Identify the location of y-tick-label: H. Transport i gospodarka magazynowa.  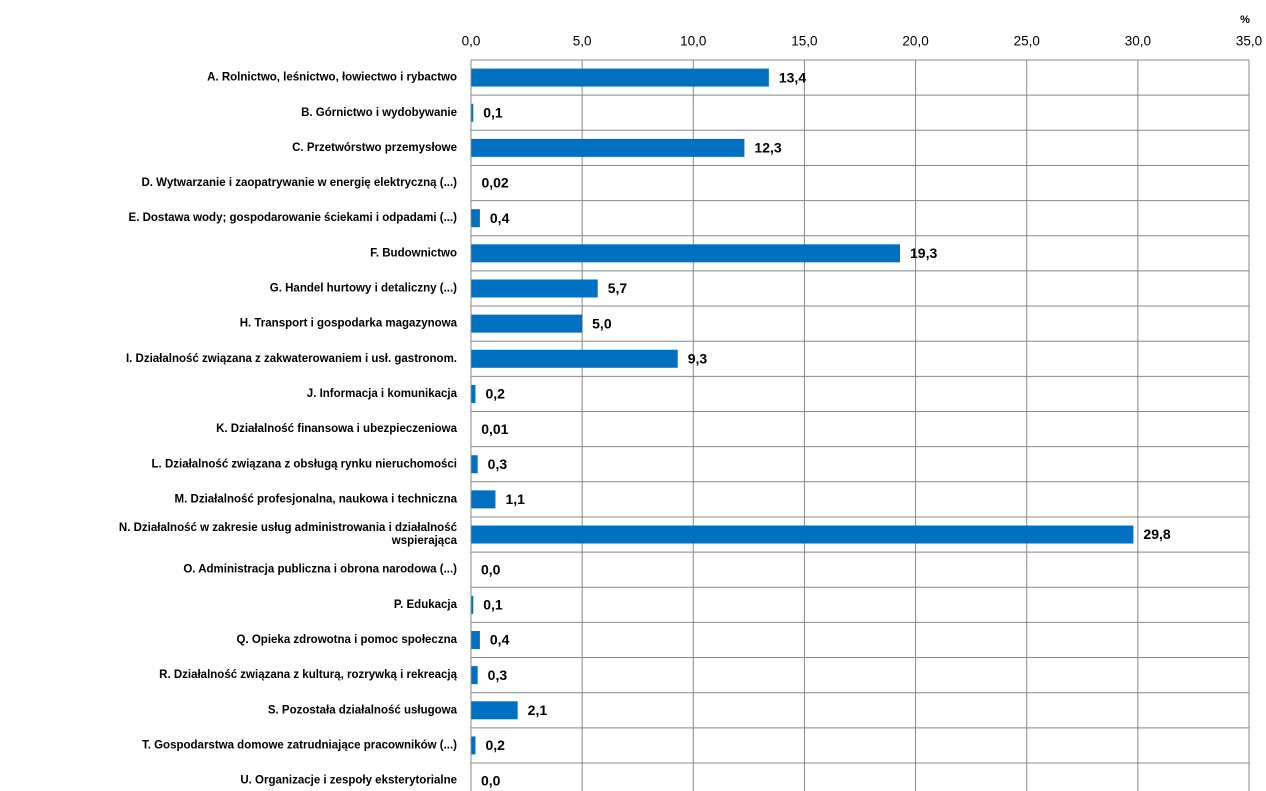
(349, 324).